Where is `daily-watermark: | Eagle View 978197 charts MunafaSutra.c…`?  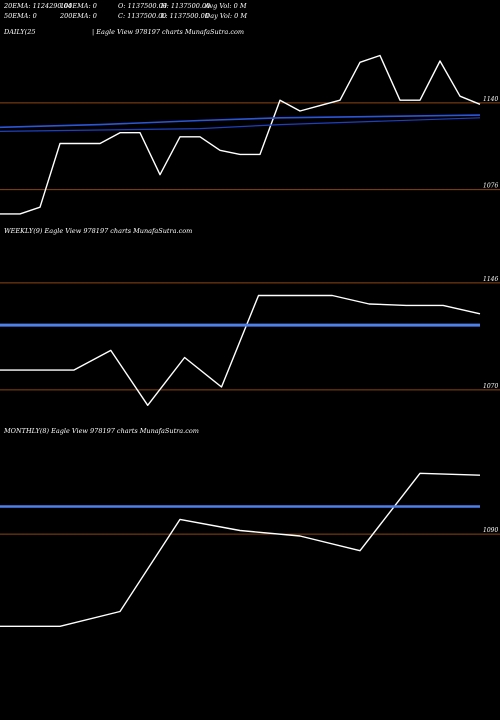
daily-watermark: | Eagle View 978197 charts MunafaSutra.c… is located at coordinates (168, 32).